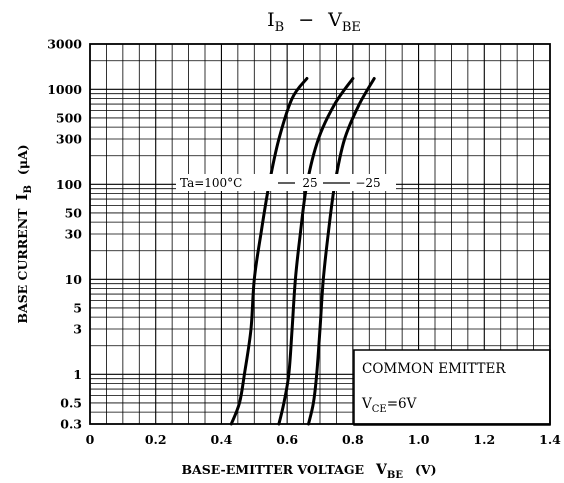  I want to click on y-tick-label: 500, so click(69, 117).